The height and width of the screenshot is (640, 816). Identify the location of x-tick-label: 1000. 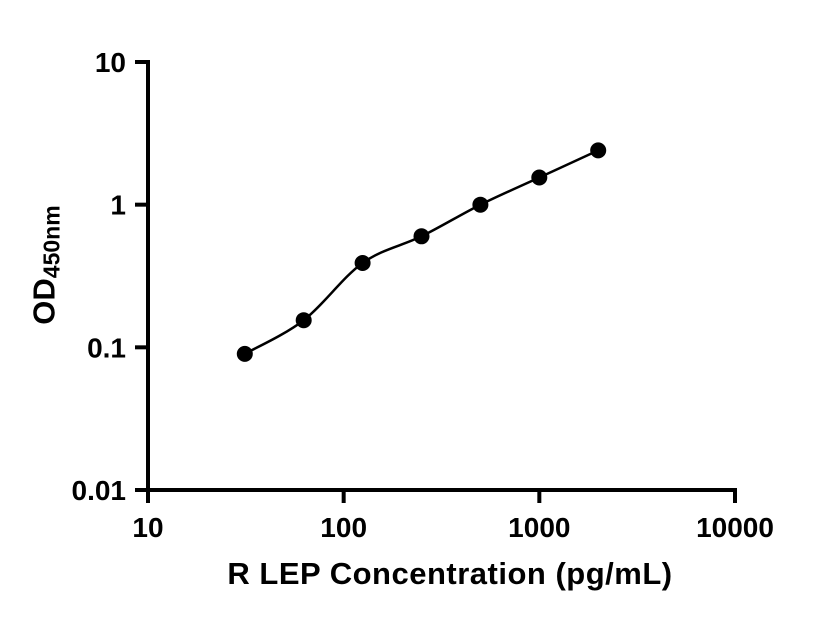
(539, 527).